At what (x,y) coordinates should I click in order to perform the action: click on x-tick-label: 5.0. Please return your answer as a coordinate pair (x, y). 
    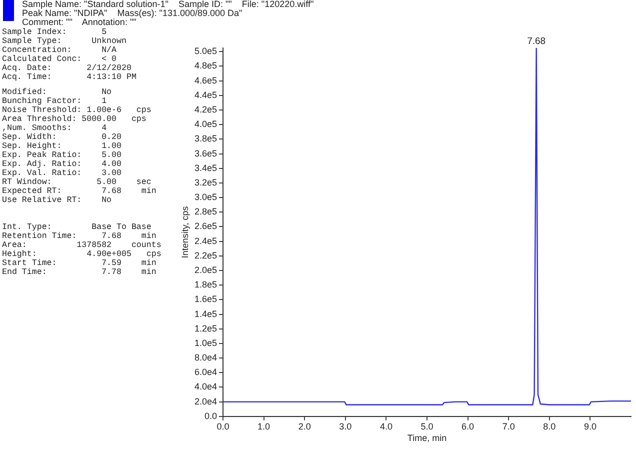
    Looking at the image, I should click on (427, 426).